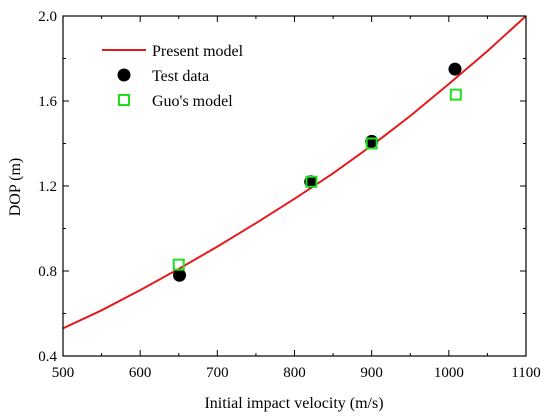  What do you see at coordinates (15, 187) in the screenshot?
I see `y-axis-label: DOP (m)` at bounding box center [15, 187].